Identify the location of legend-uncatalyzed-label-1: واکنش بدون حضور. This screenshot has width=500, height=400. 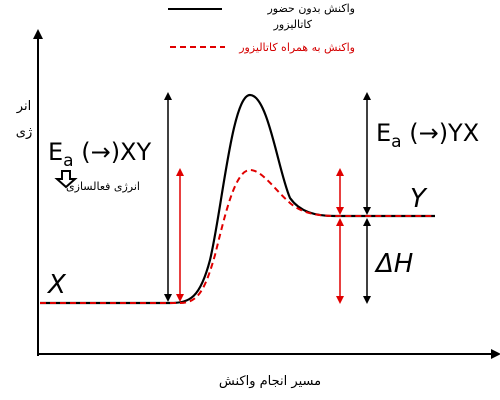
(310, 8).